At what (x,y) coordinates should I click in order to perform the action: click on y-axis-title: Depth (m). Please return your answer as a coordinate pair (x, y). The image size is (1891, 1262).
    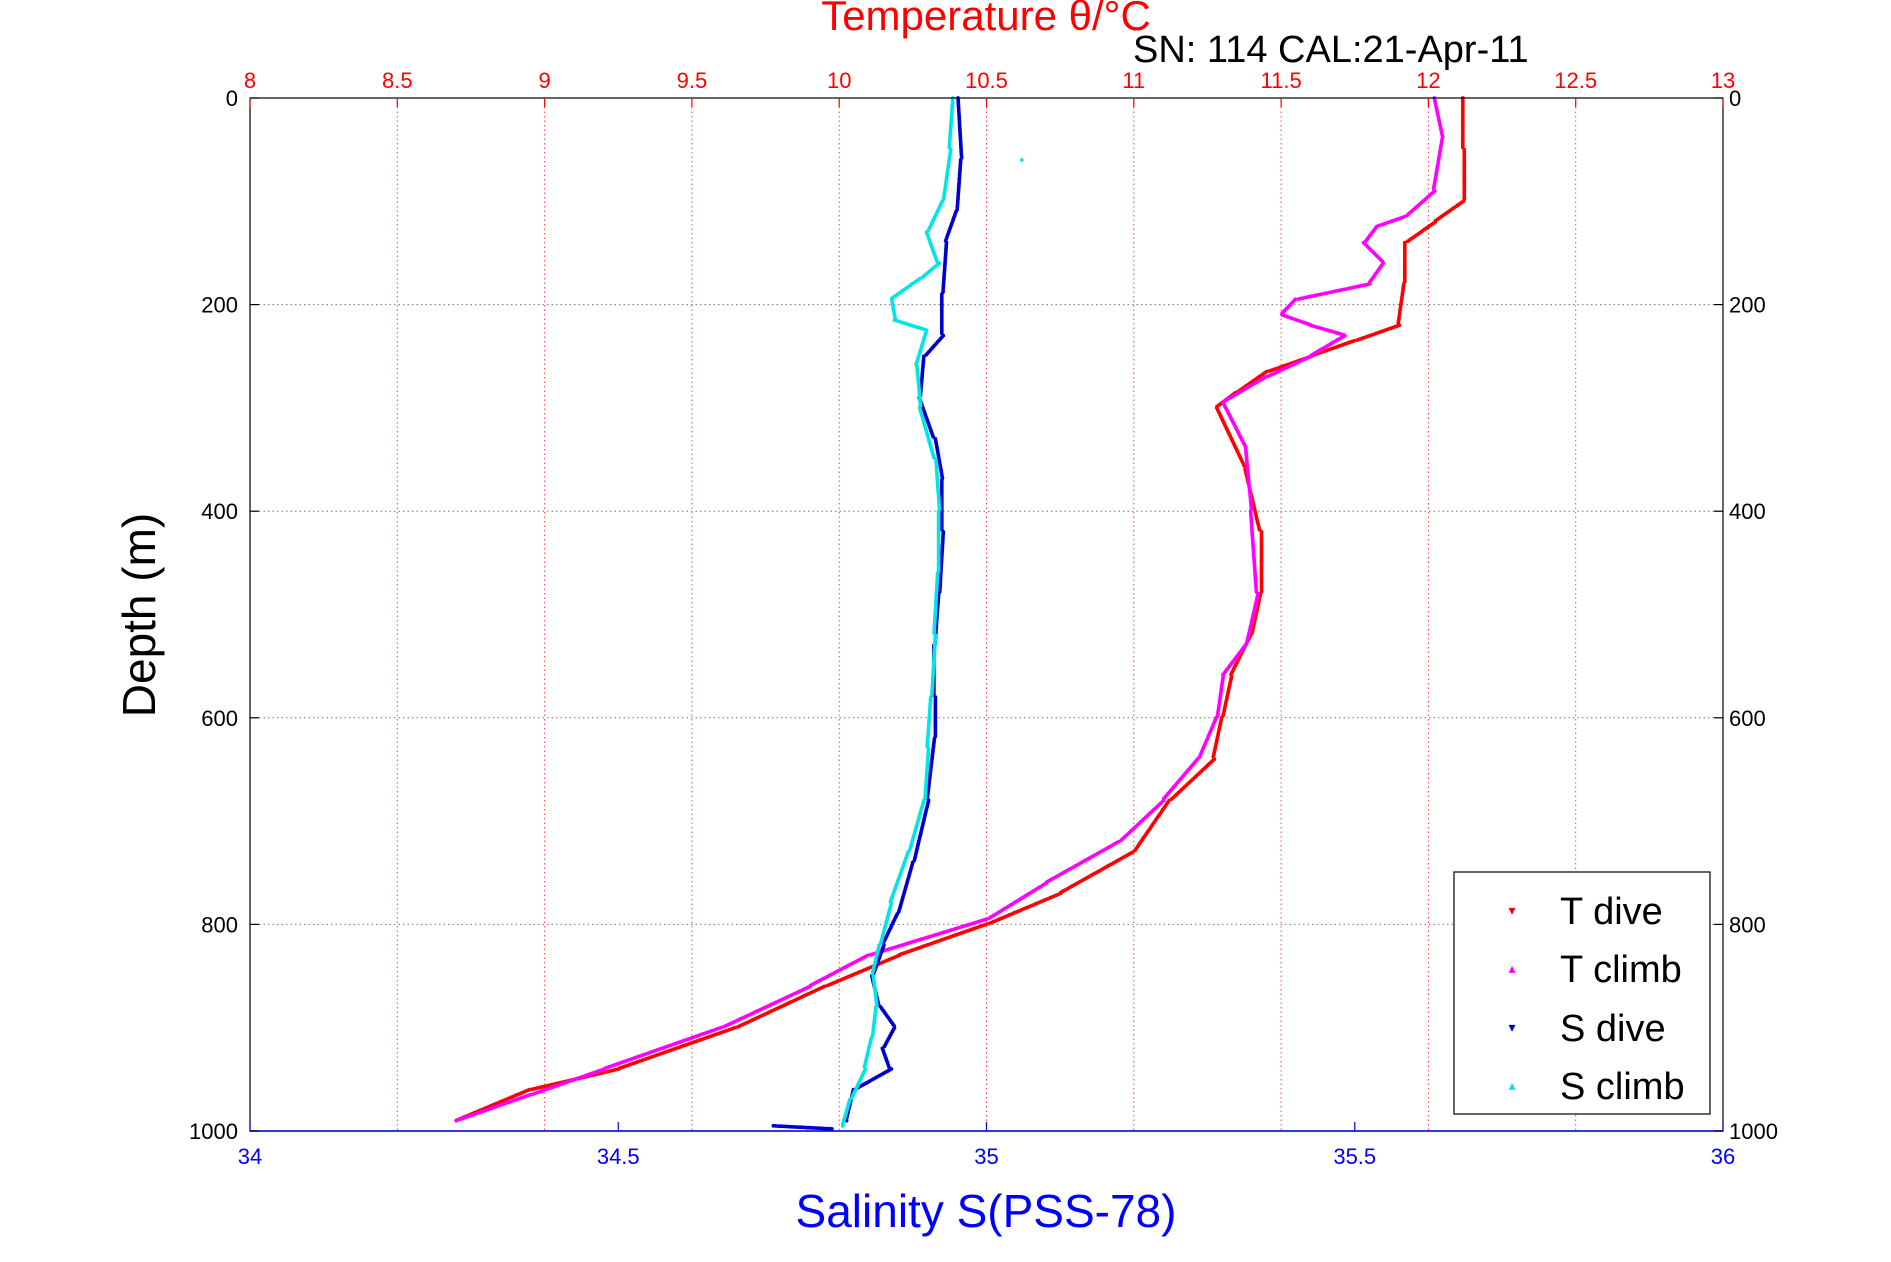
    Looking at the image, I should click on (139, 615).